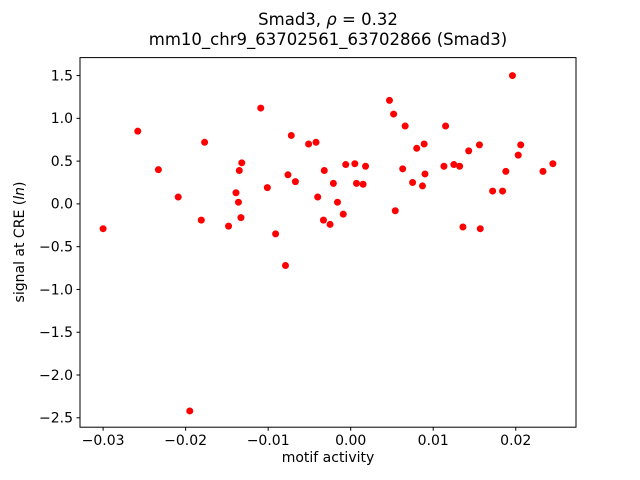 Image resolution: width=640 pixels, height=480 pixels. Describe the element at coordinates (20, 193) in the screenshot. I see `y-axis-label-ln: ln` at that location.